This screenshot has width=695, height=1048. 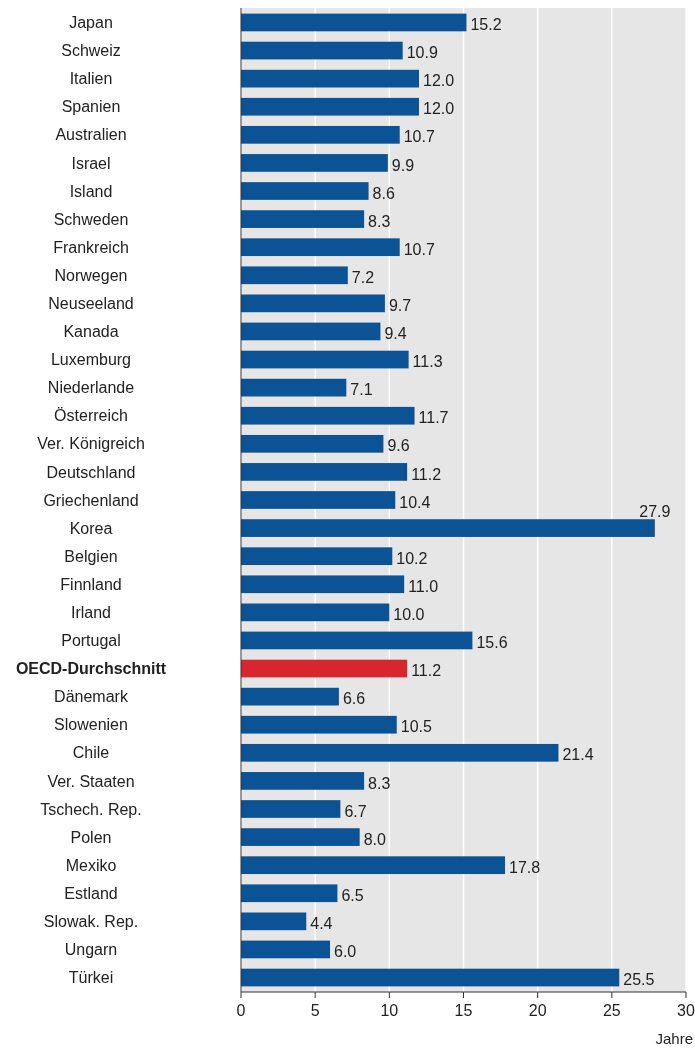 What do you see at coordinates (91, 360) in the screenshot?
I see `y-tick-label: Luxemburg` at bounding box center [91, 360].